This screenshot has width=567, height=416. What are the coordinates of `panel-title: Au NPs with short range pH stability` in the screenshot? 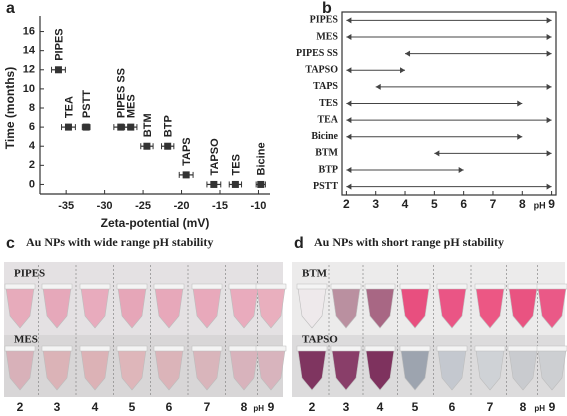 It's located at (409, 242).